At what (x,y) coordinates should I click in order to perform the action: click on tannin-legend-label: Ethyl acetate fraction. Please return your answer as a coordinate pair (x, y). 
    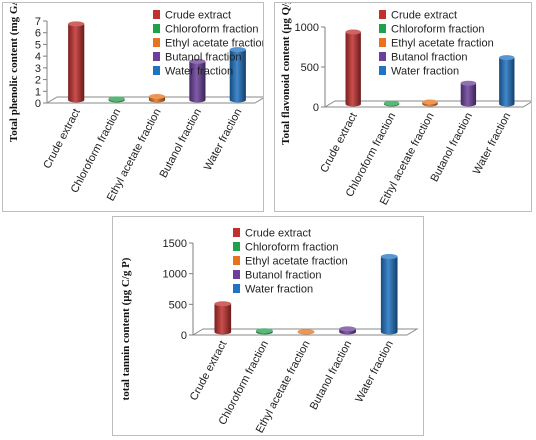
    Looking at the image, I should click on (296, 262).